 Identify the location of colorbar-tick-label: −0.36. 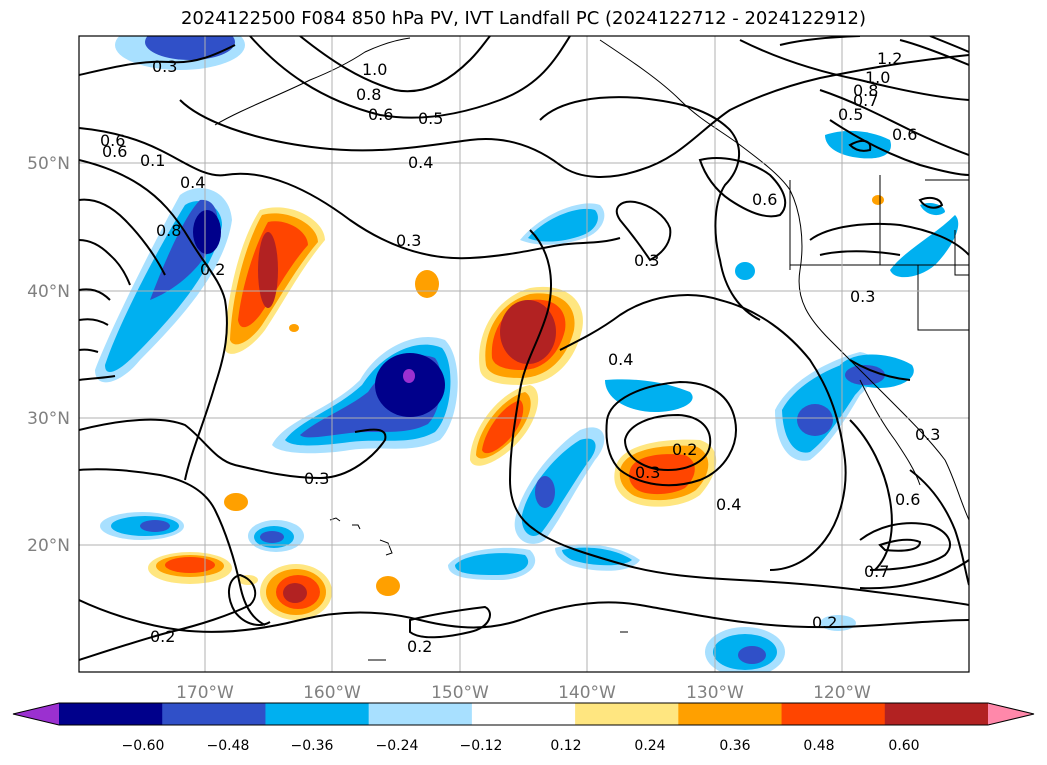
(312, 746).